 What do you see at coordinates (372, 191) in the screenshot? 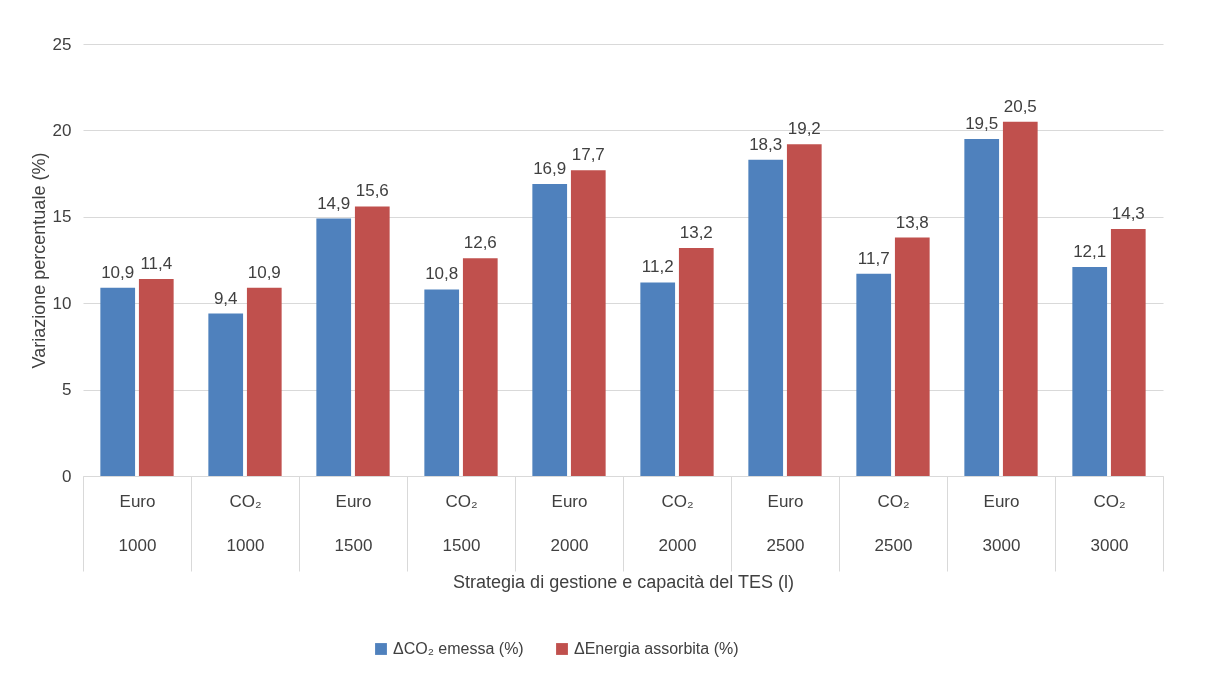
I see `data-label: 15,6` at bounding box center [372, 191].